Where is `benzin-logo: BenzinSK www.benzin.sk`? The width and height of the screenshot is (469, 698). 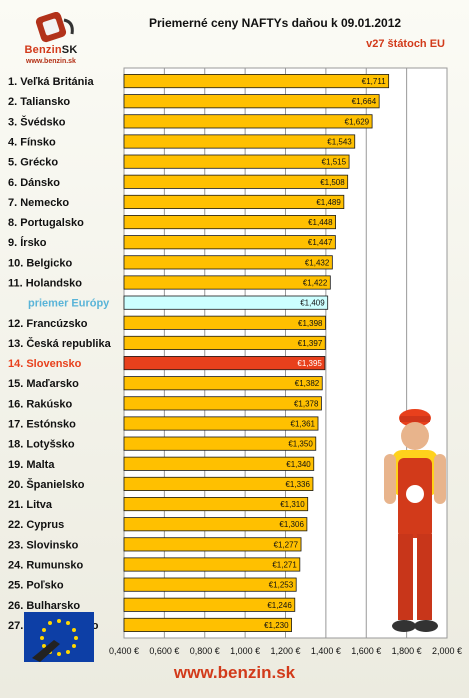 benzin-logo: BenzinSK www.benzin.sk is located at coordinates (51, 39).